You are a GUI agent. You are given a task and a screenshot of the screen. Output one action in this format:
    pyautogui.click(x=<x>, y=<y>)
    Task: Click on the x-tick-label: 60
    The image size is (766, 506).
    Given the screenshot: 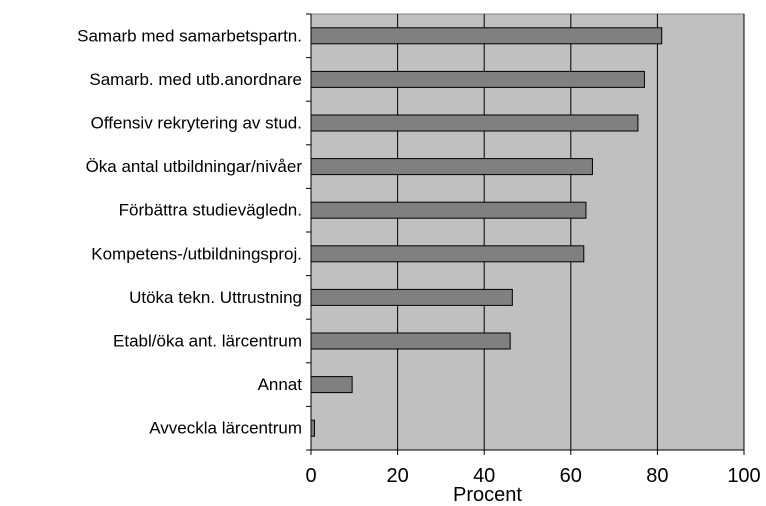 What is the action you would take?
    pyautogui.click(x=571, y=476)
    